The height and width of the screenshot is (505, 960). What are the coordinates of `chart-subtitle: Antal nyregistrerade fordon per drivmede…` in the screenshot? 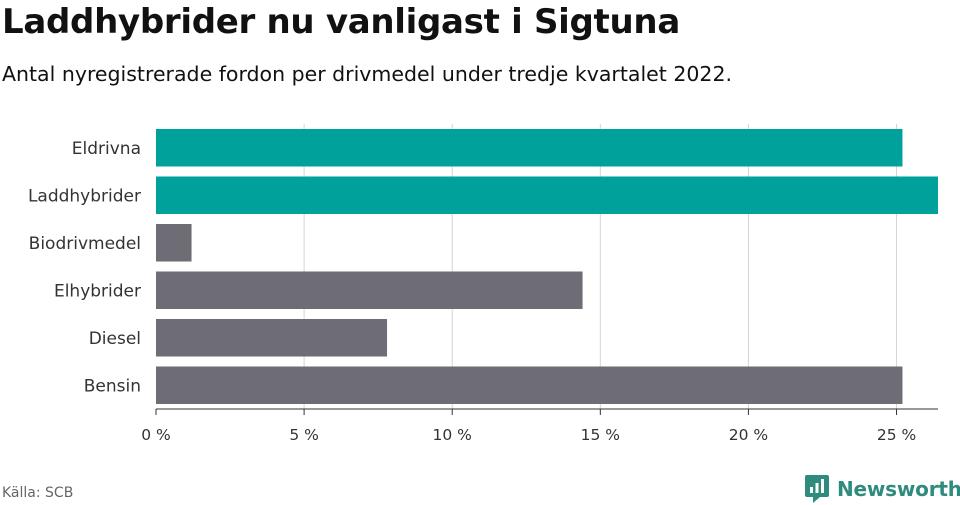 It's located at (367, 74).